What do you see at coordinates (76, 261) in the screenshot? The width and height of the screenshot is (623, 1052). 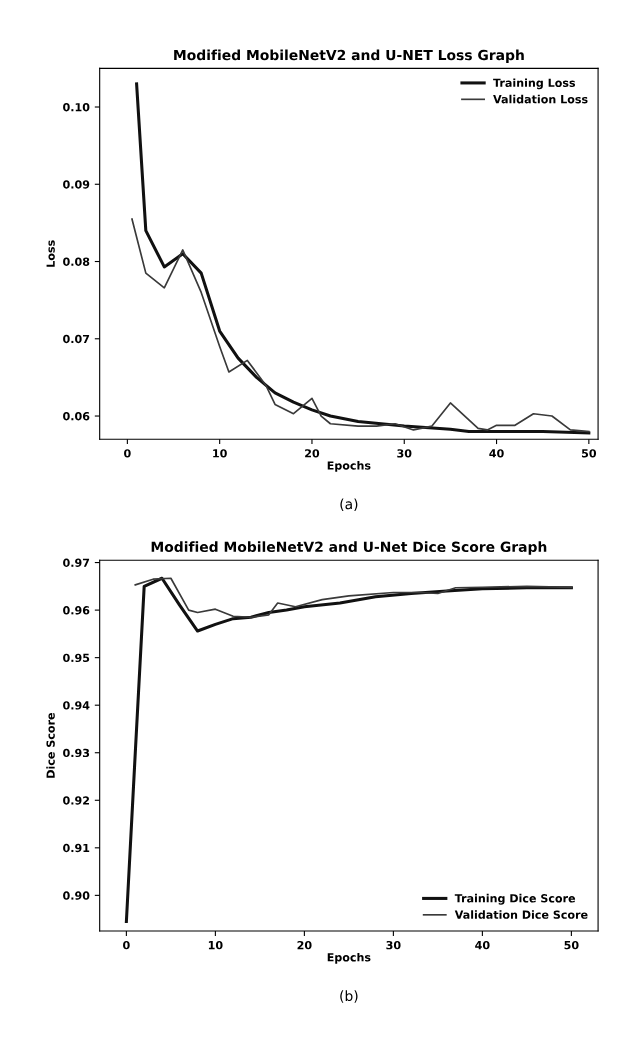 I see `y-tick-label: 0.08` at bounding box center [76, 261].